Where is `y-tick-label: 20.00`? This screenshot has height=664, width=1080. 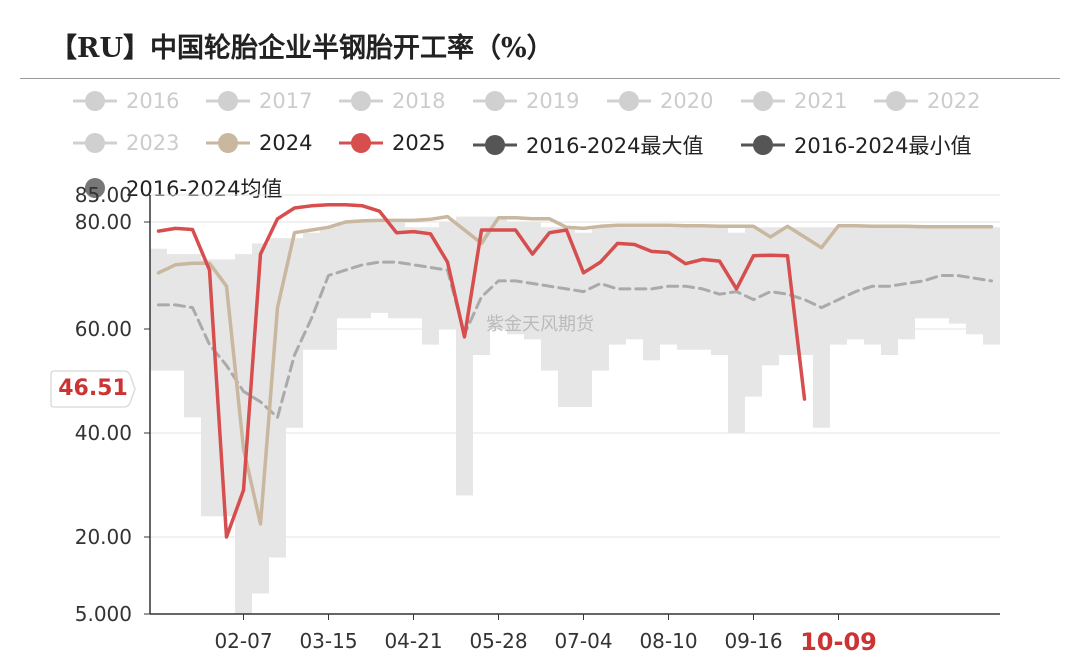
y-tick-label: 20.00 is located at coordinates (103, 537).